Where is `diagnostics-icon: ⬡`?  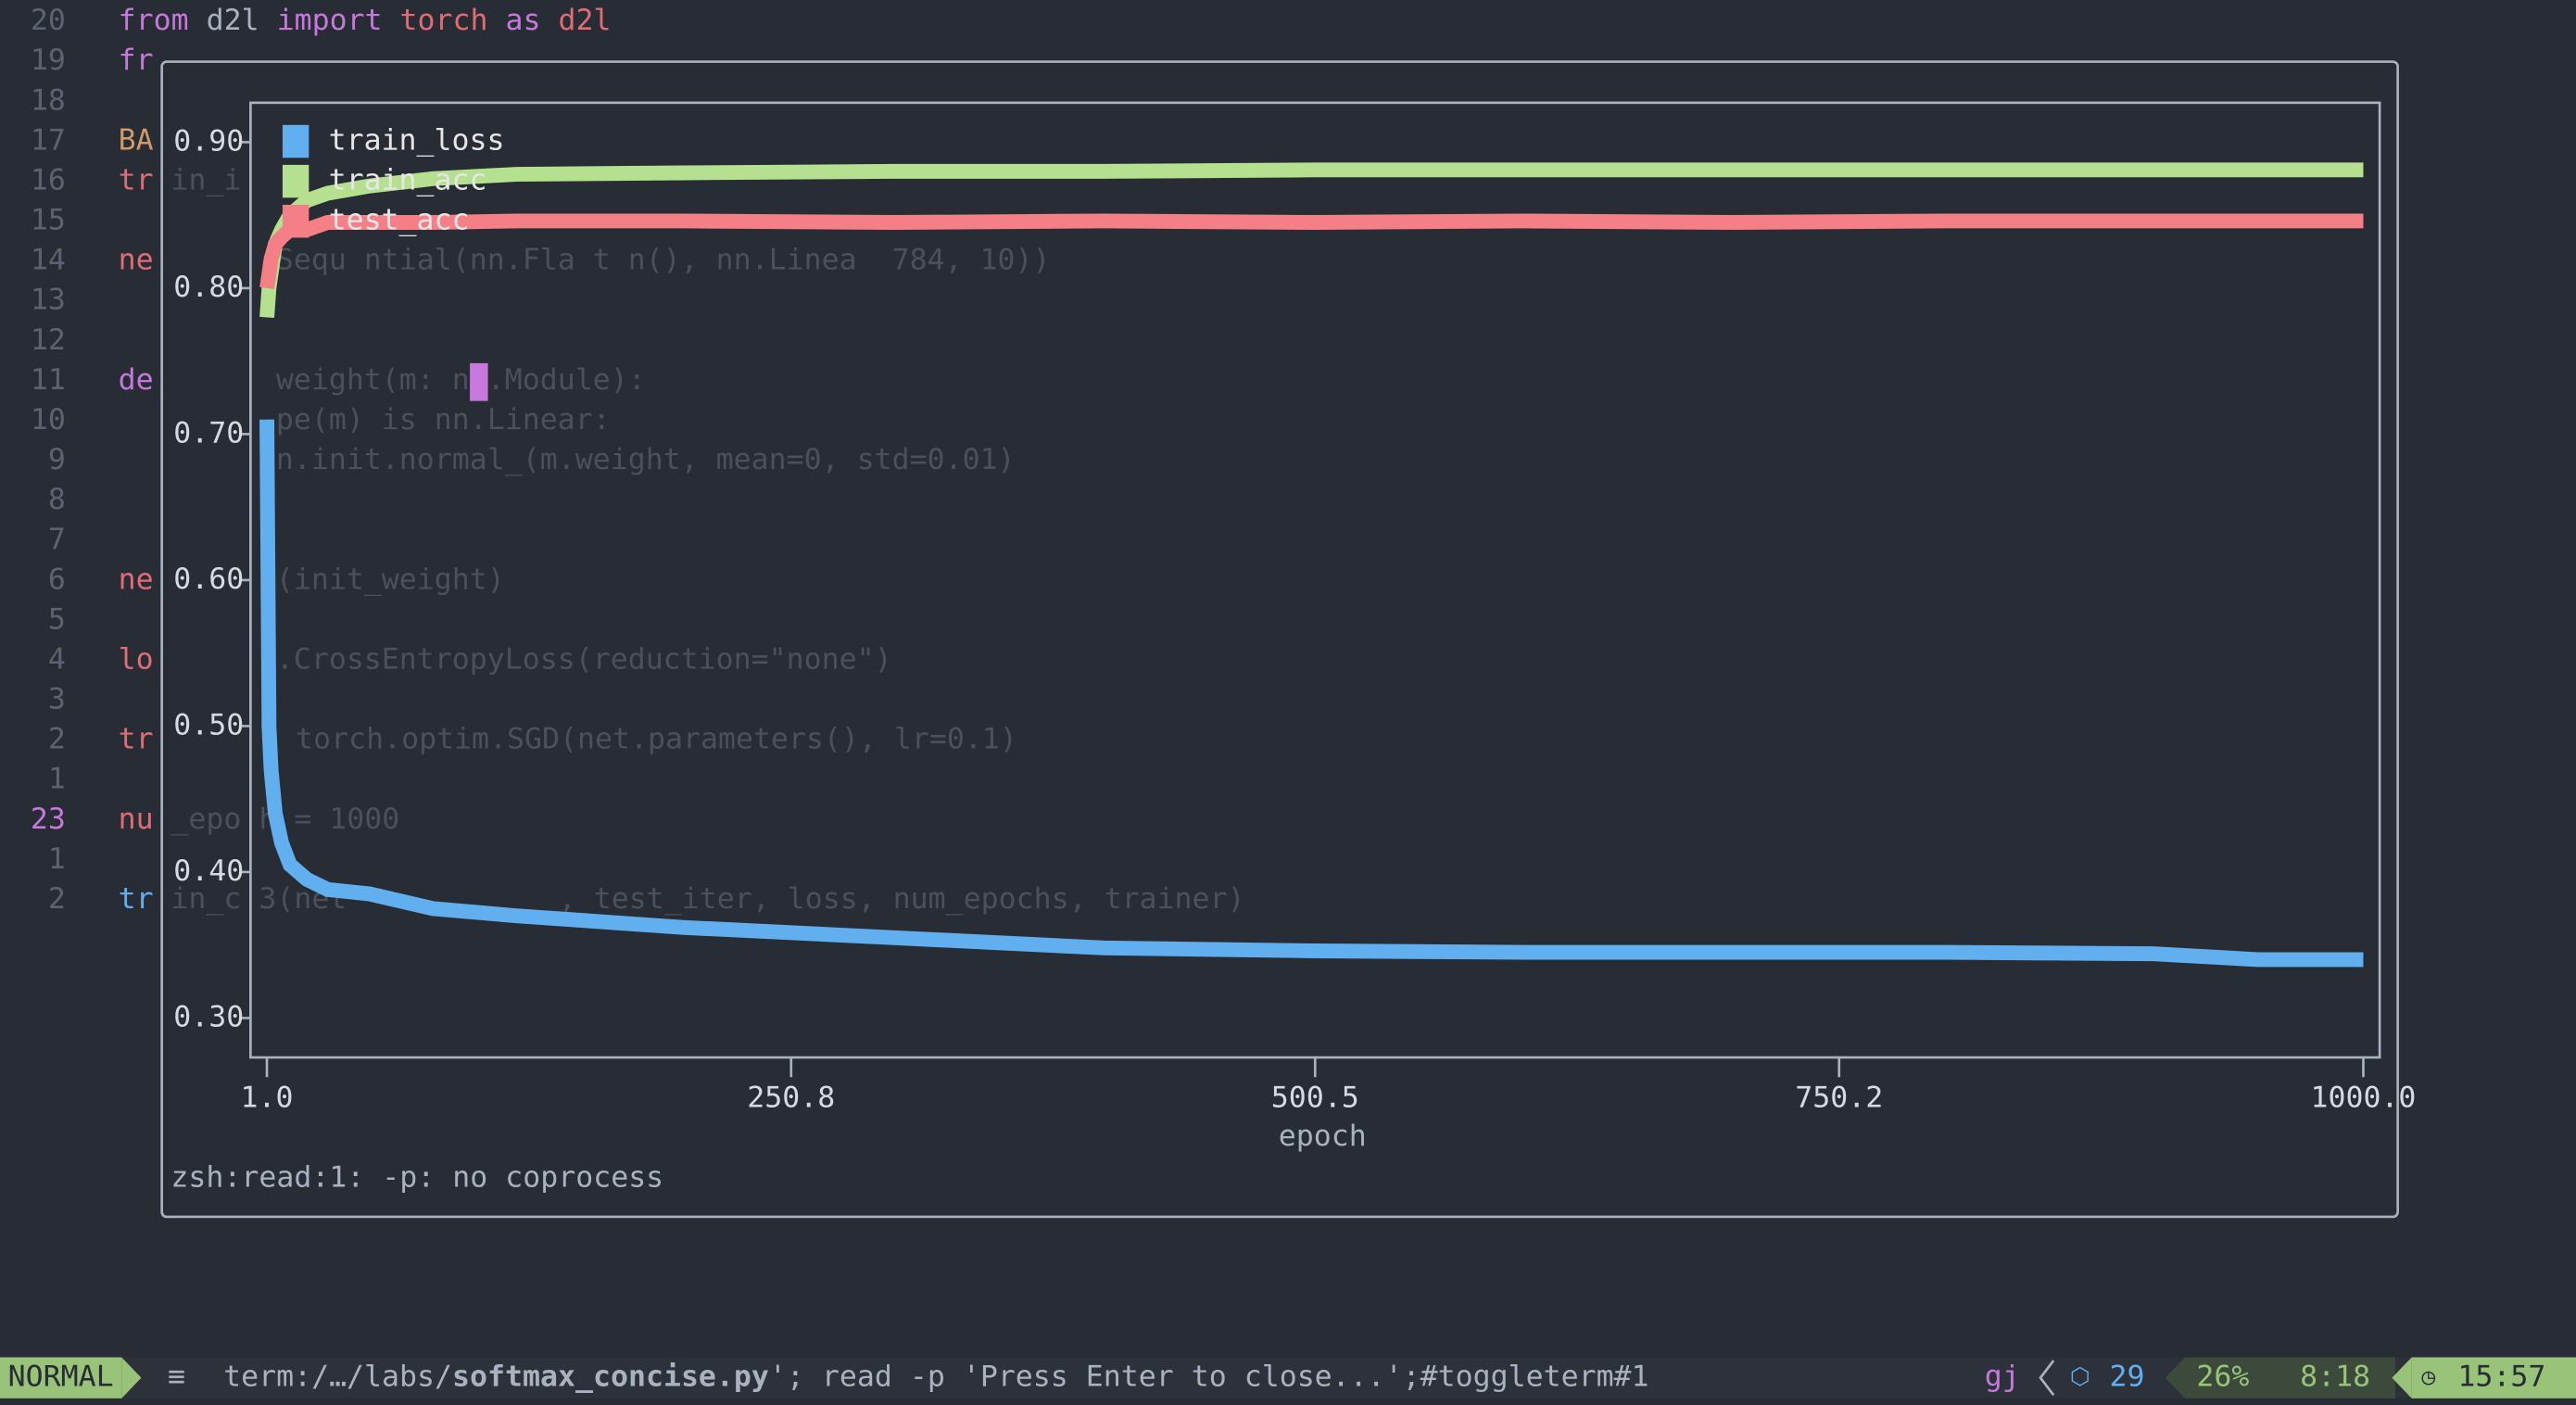
diagnostics-icon: ⬡ is located at coordinates (2080, 1376).